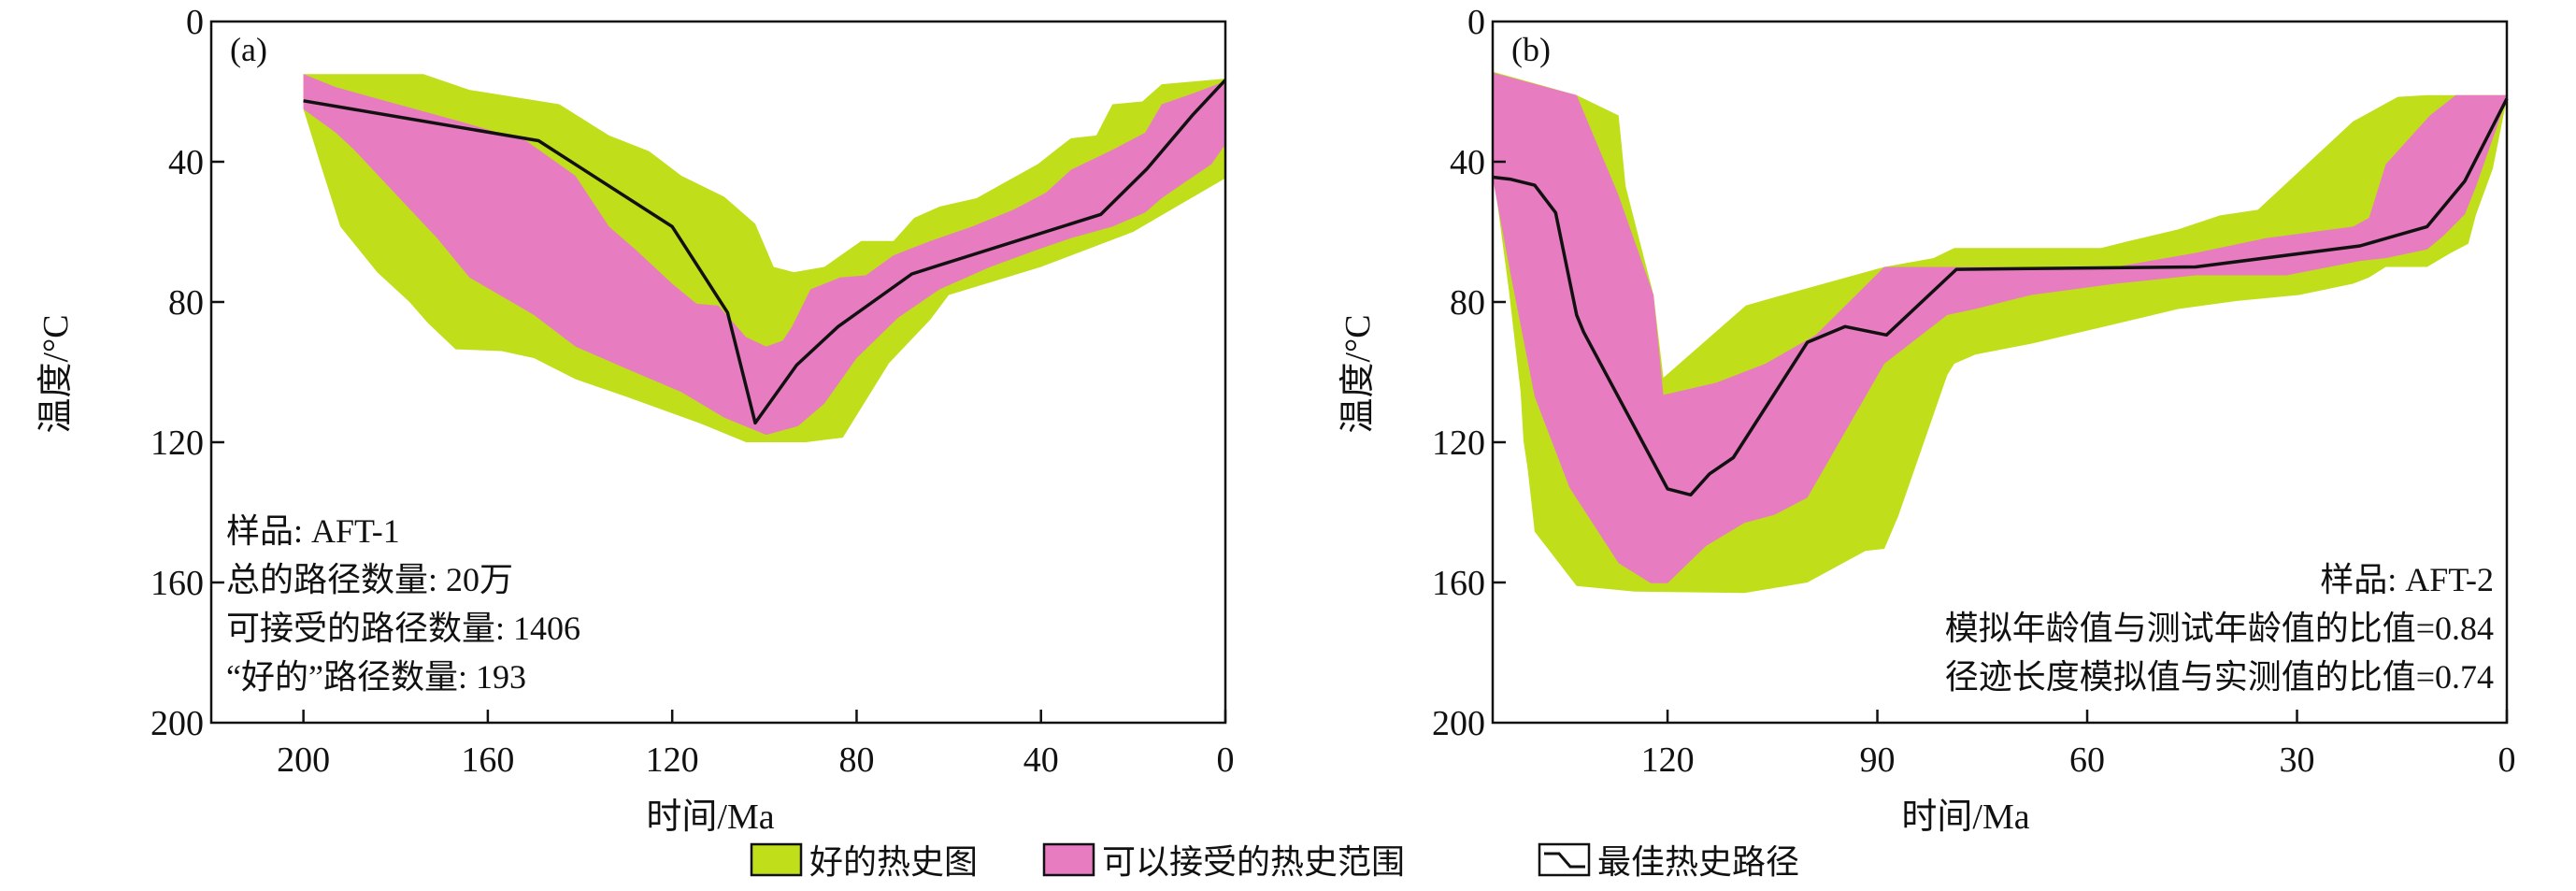  What do you see at coordinates (2087, 760) in the screenshot?
I see `x-tick-label: 60` at bounding box center [2087, 760].